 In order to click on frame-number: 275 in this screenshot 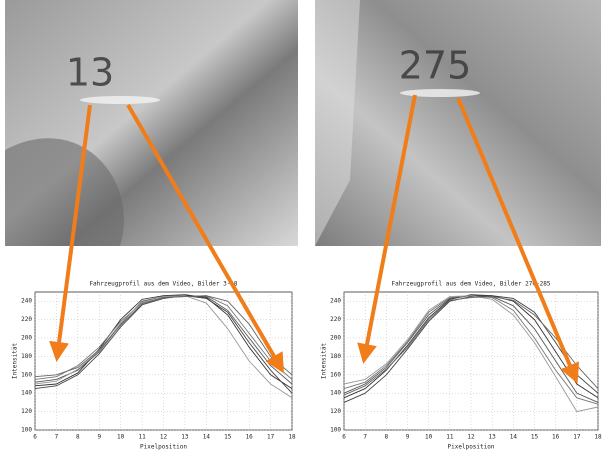, I will do `click(435, 66)`.